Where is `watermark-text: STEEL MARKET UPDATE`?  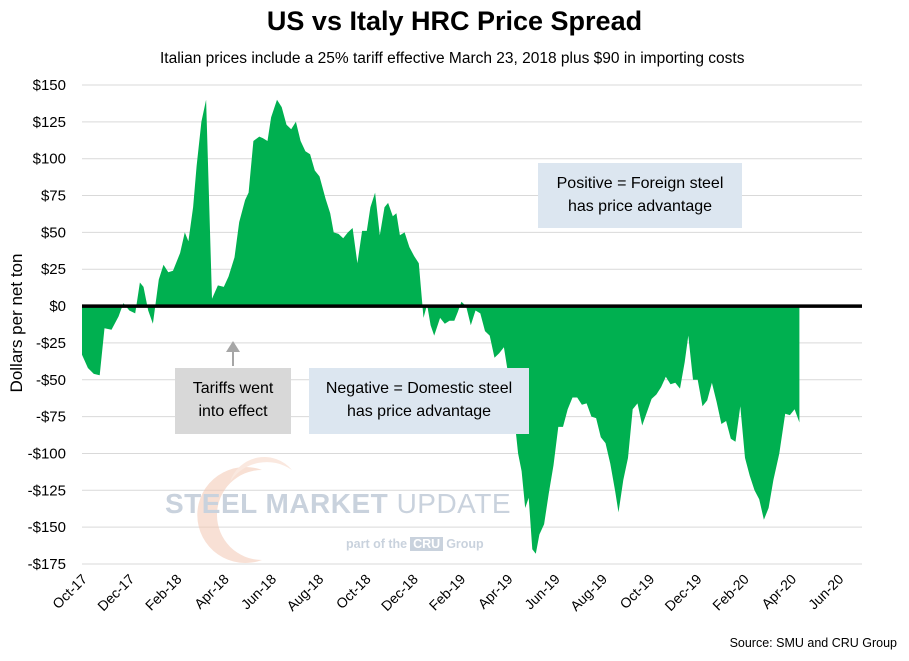
watermark-text: STEEL MARKET UPDATE is located at coordinates (338, 504).